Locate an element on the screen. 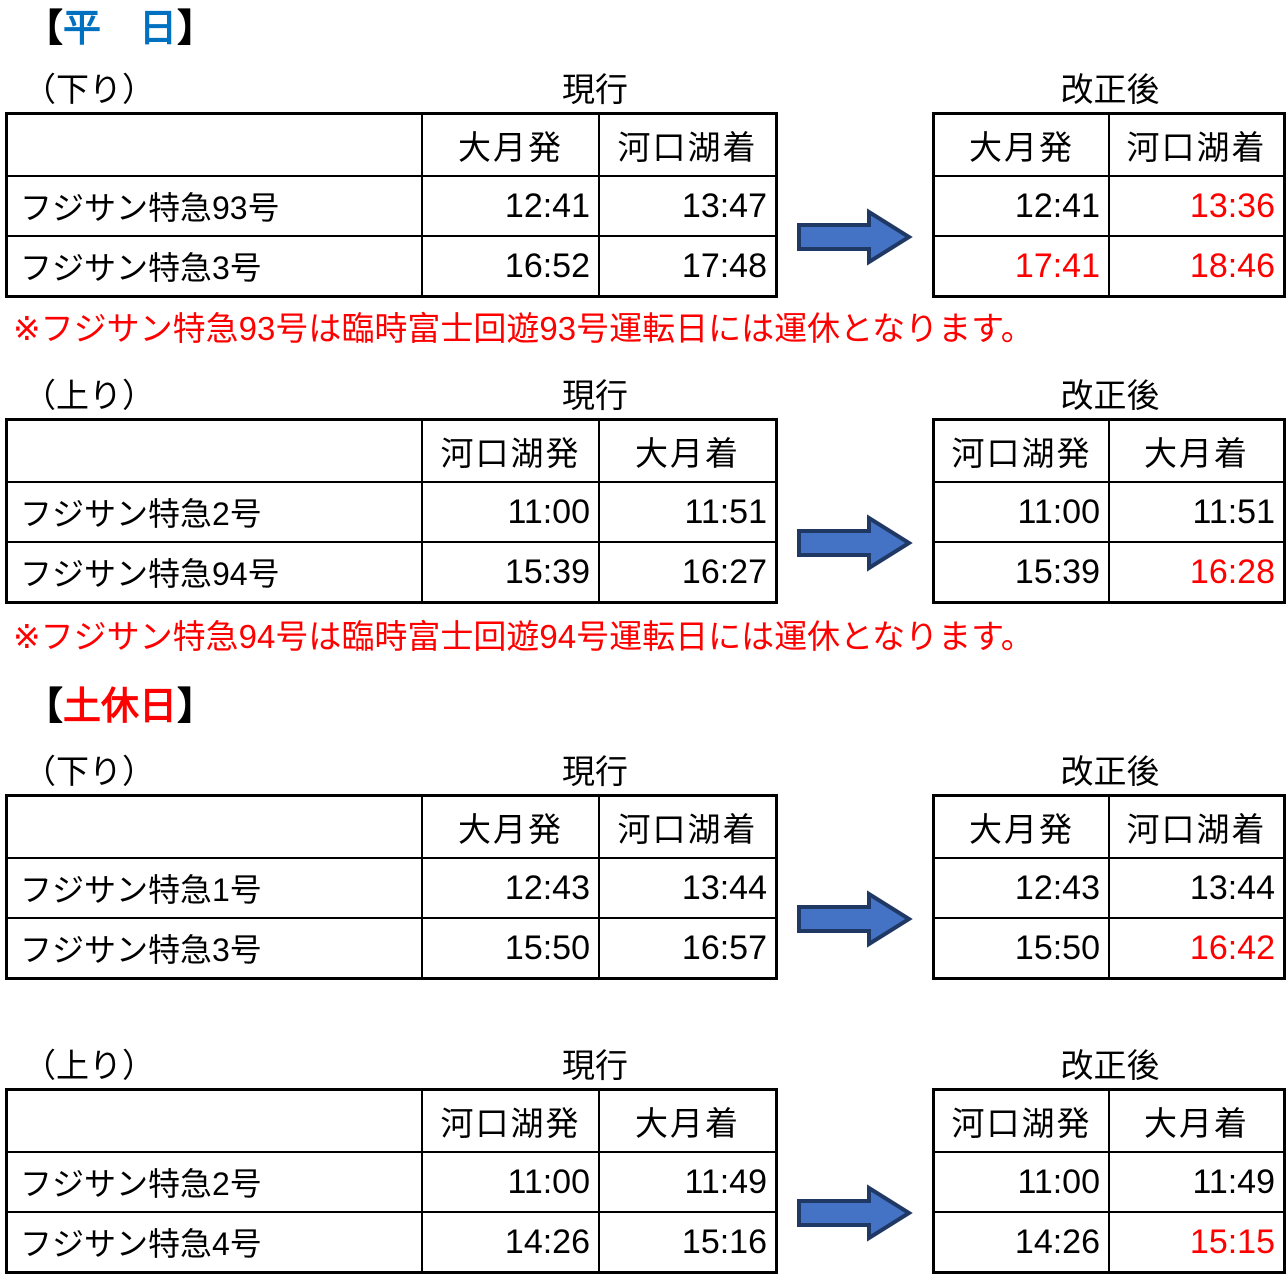 The height and width of the screenshot is (1280, 1286). table-row: フジサン特急2号 11:00 11:49 is located at coordinates (391, 1182).